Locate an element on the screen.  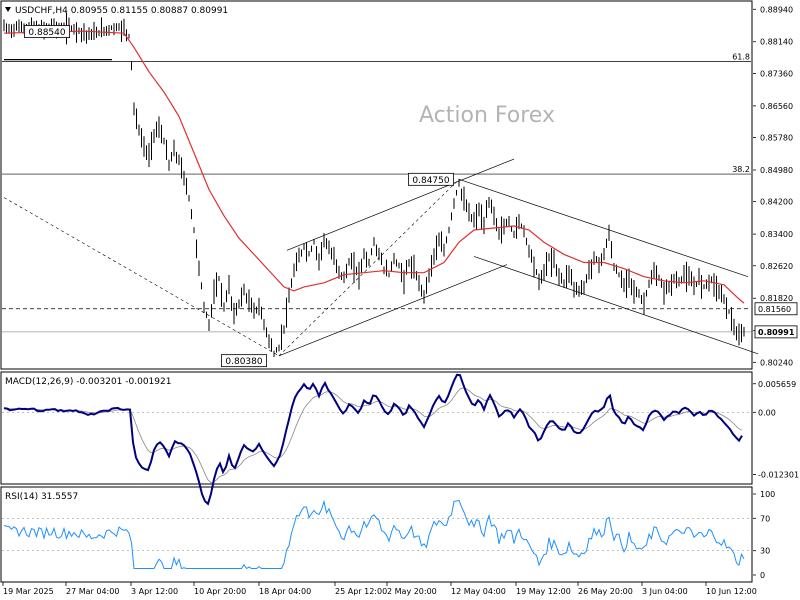
fib-label-38-2: 38.2 is located at coordinates (741, 169).